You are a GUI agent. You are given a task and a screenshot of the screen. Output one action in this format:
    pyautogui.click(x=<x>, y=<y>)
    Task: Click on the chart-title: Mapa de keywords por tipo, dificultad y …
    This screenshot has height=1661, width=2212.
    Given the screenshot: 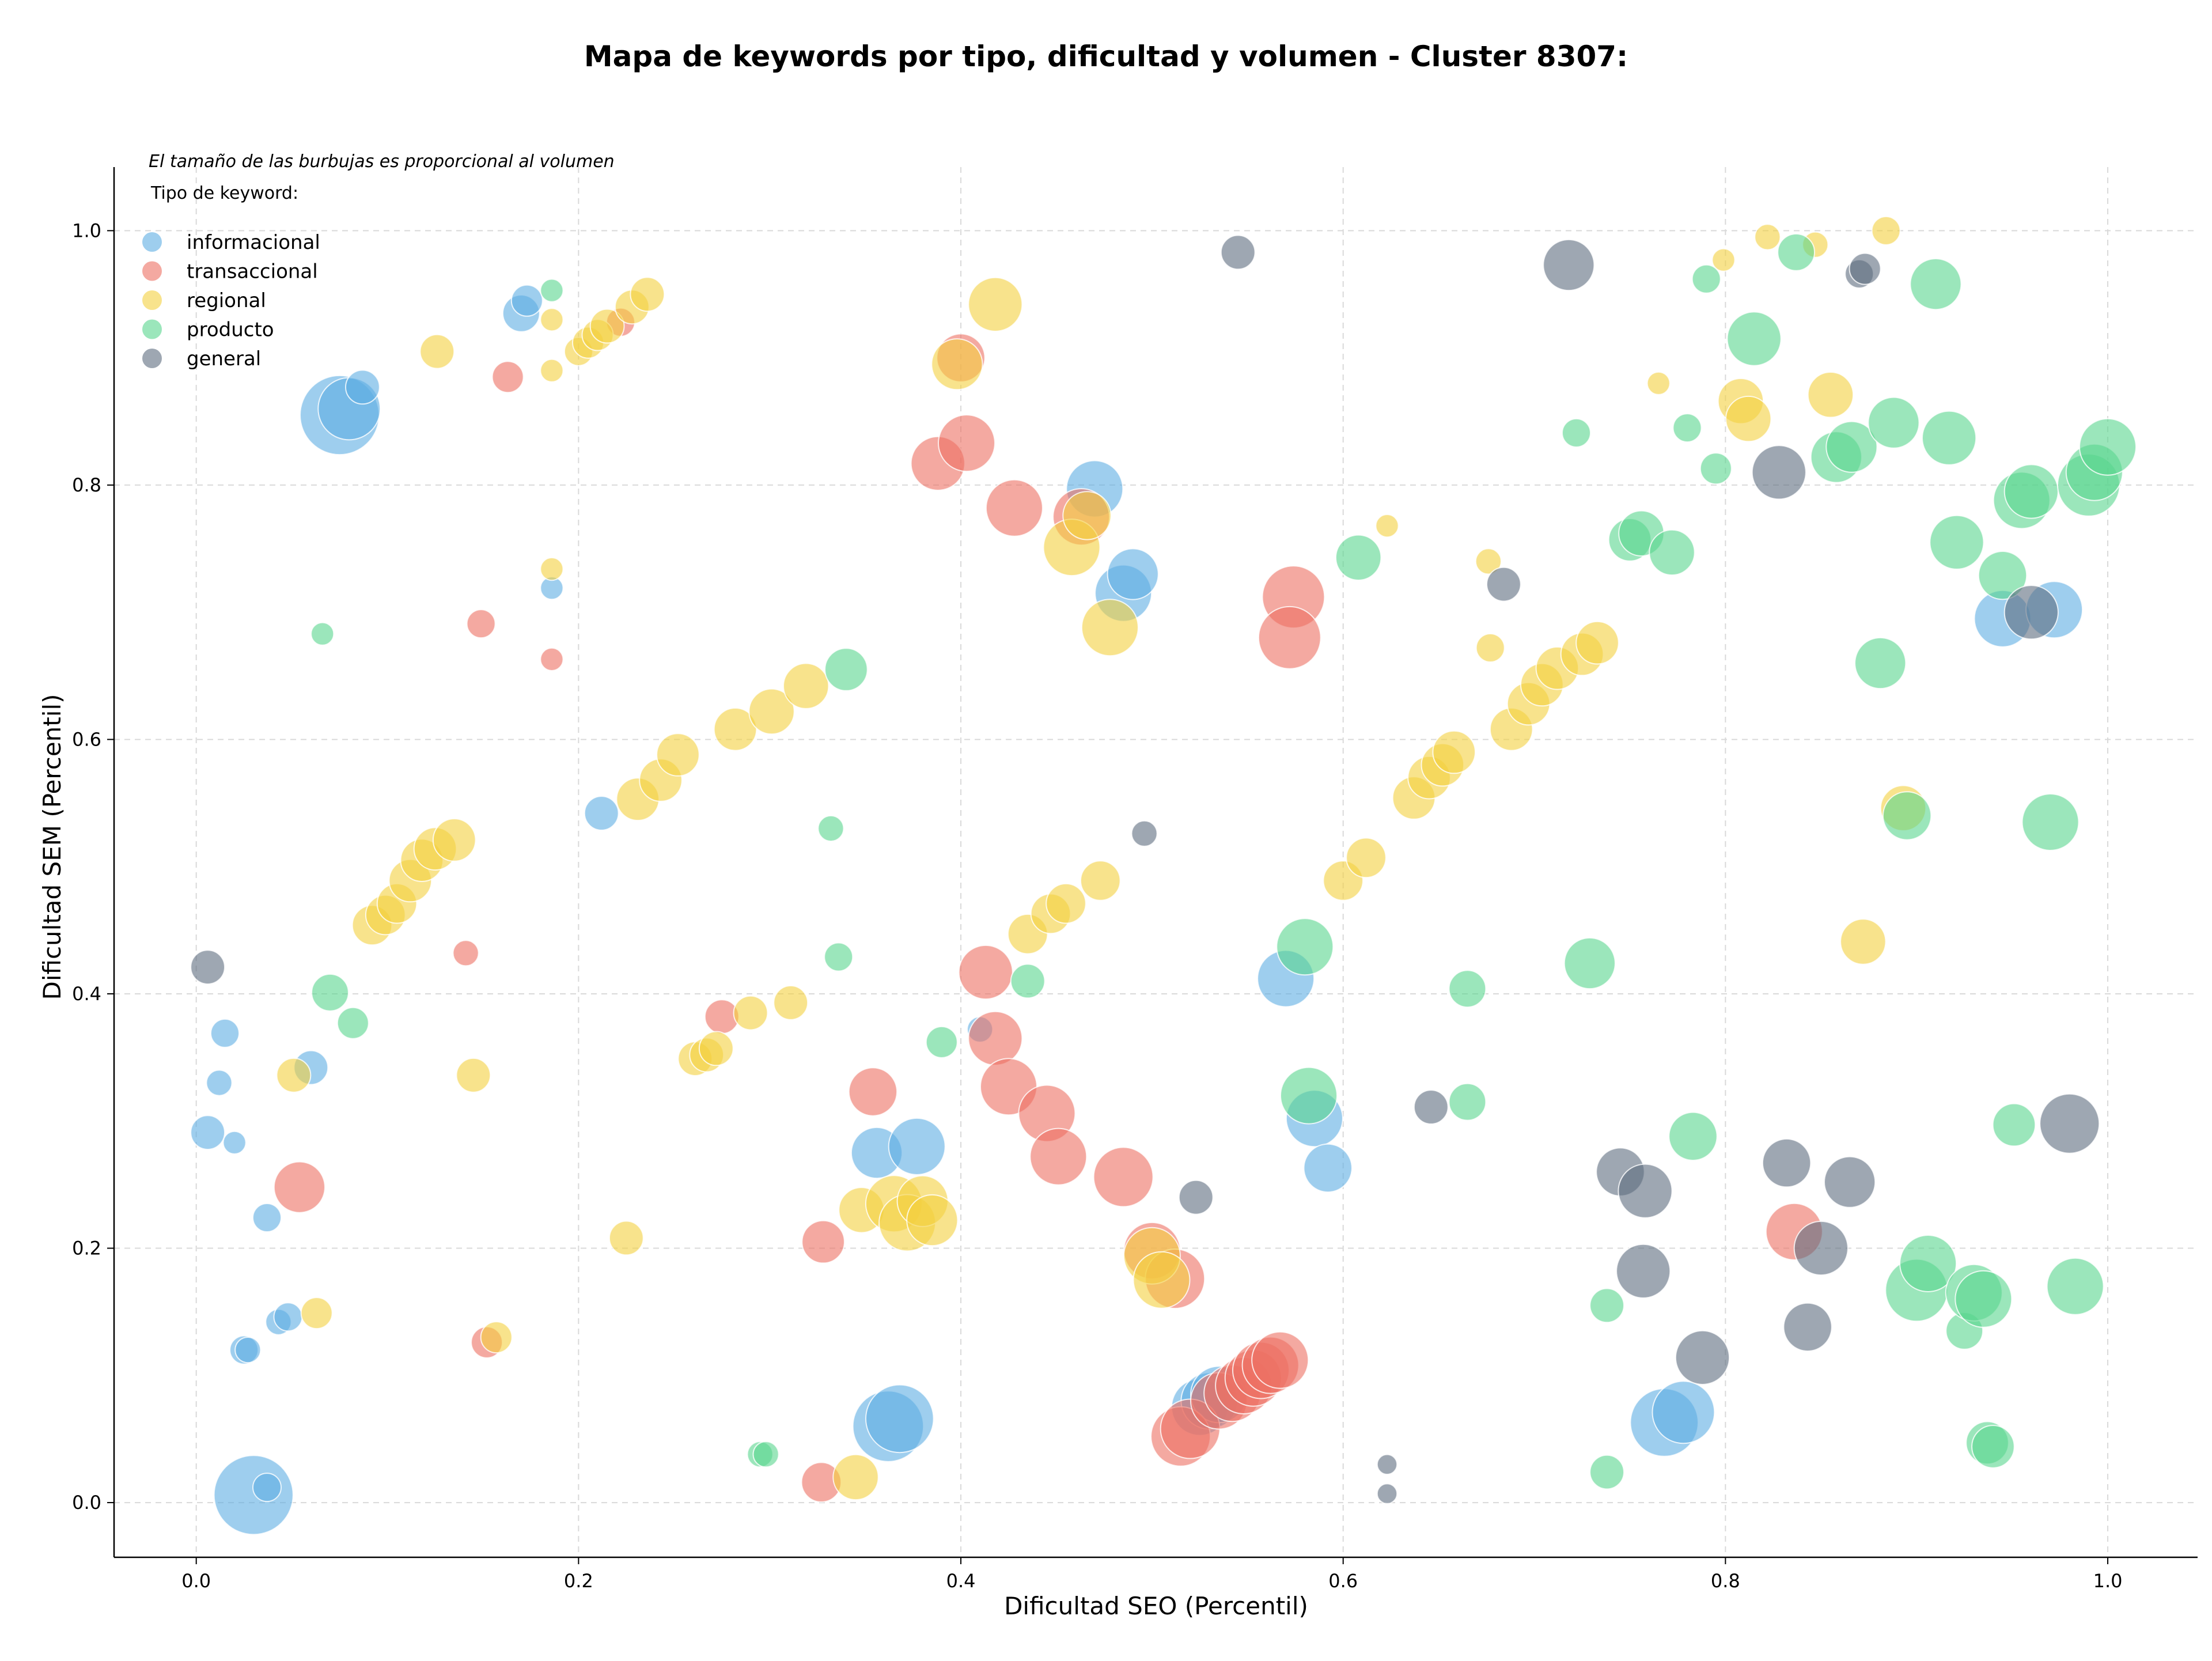 What is the action you would take?
    pyautogui.click(x=1106, y=56)
    